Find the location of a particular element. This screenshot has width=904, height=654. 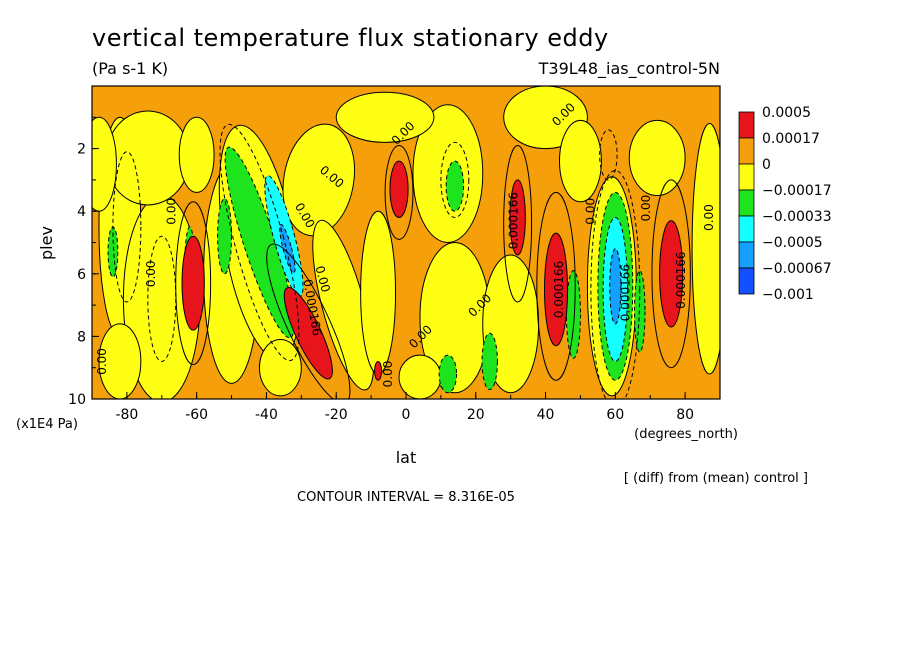

x-tick-label: 40 is located at coordinates (546, 415).